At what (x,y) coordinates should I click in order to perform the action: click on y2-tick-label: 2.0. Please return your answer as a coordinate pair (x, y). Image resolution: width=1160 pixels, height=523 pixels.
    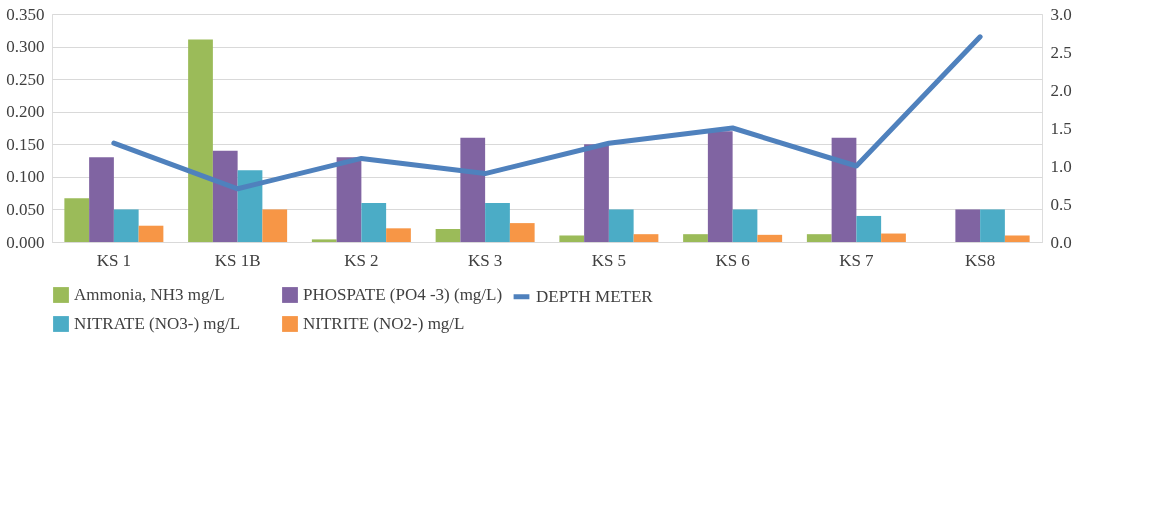
    Looking at the image, I should click on (1061, 90).